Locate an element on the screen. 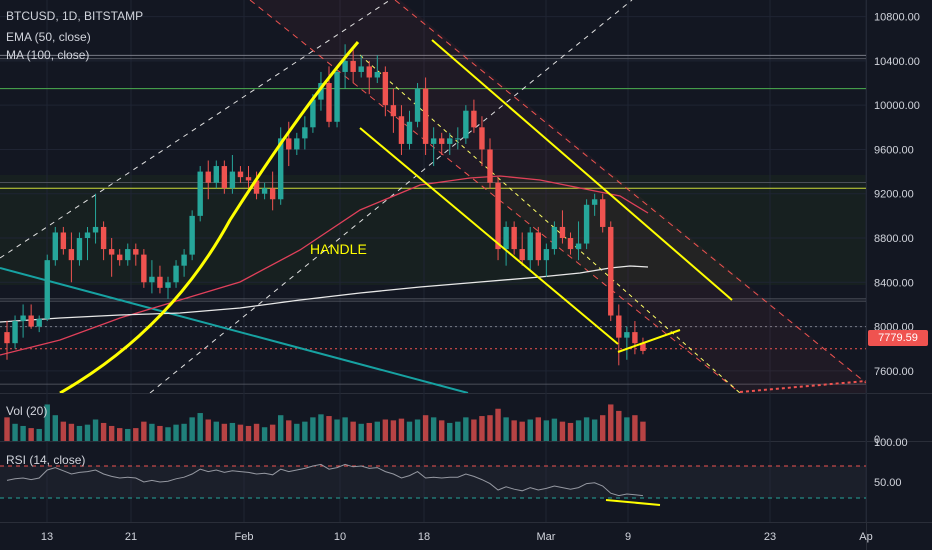 The height and width of the screenshot is (550, 932). symbol-label: BTCUSD, 1D, BITSTAMP is located at coordinates (75, 16).